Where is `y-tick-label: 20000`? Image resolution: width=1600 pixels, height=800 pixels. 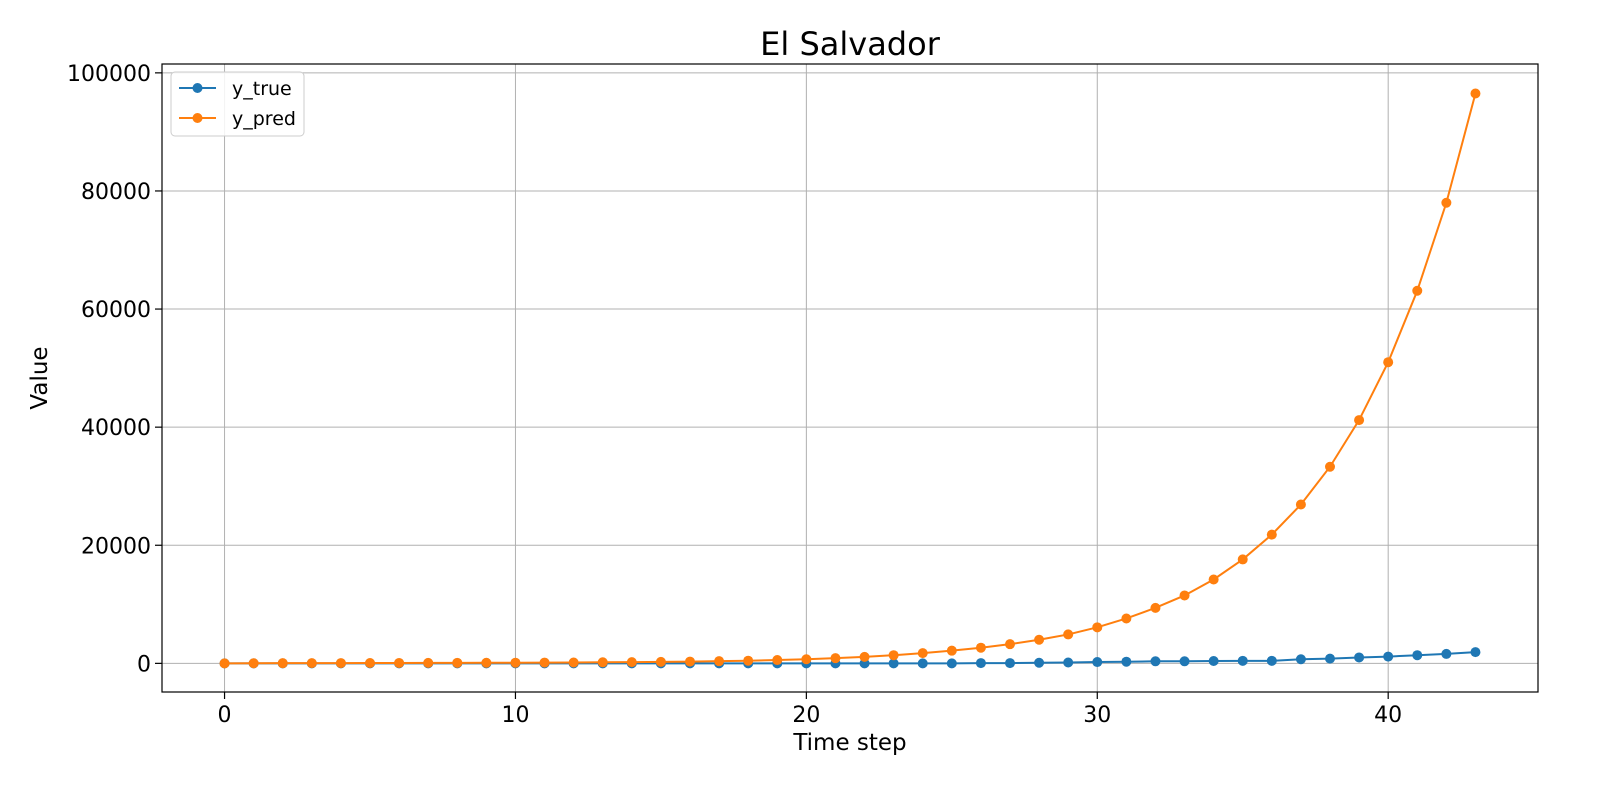 y-tick-label: 20000 is located at coordinates (116, 546).